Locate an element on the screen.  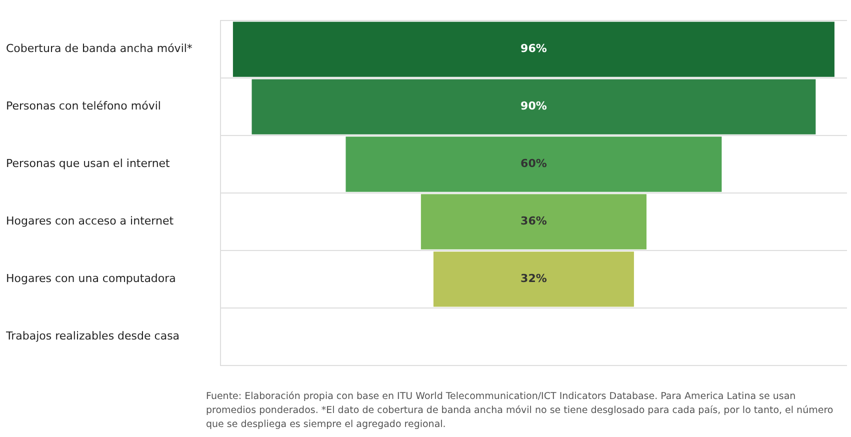
data-label: 60% is located at coordinates (533, 163).